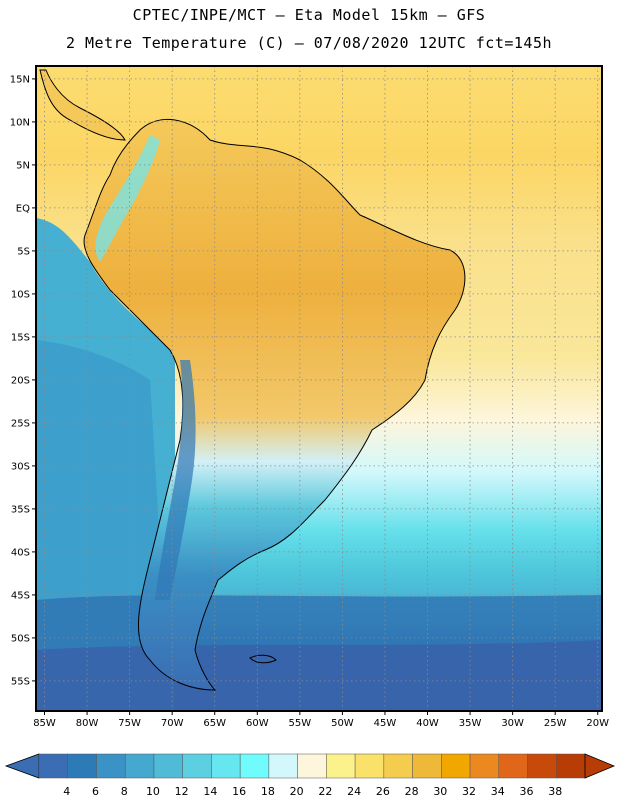 The width and height of the screenshot is (618, 800). What do you see at coordinates (512, 723) in the screenshot?
I see `lon-tick-label: 30W` at bounding box center [512, 723].